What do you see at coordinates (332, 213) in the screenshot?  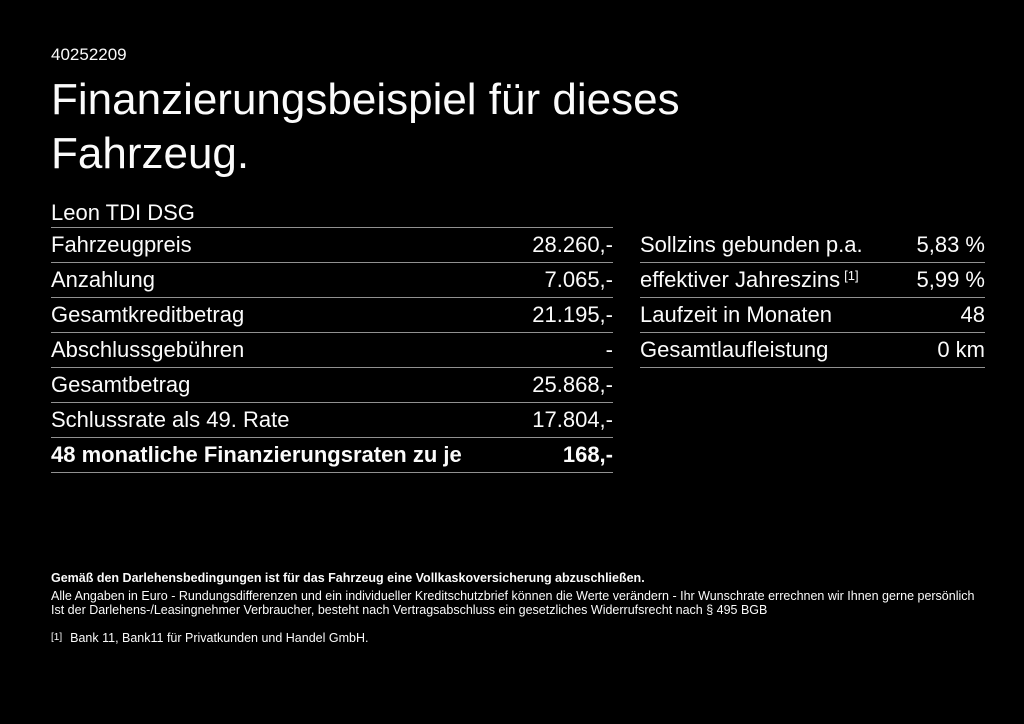 I see `vehicle-model: Leon TDI DSG` at bounding box center [332, 213].